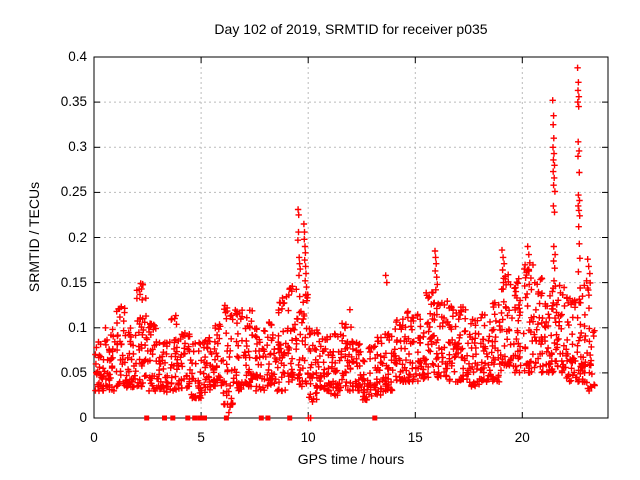 This screenshot has width=640, height=480. I want to click on y-tick-label: 0.3, so click(77, 147).